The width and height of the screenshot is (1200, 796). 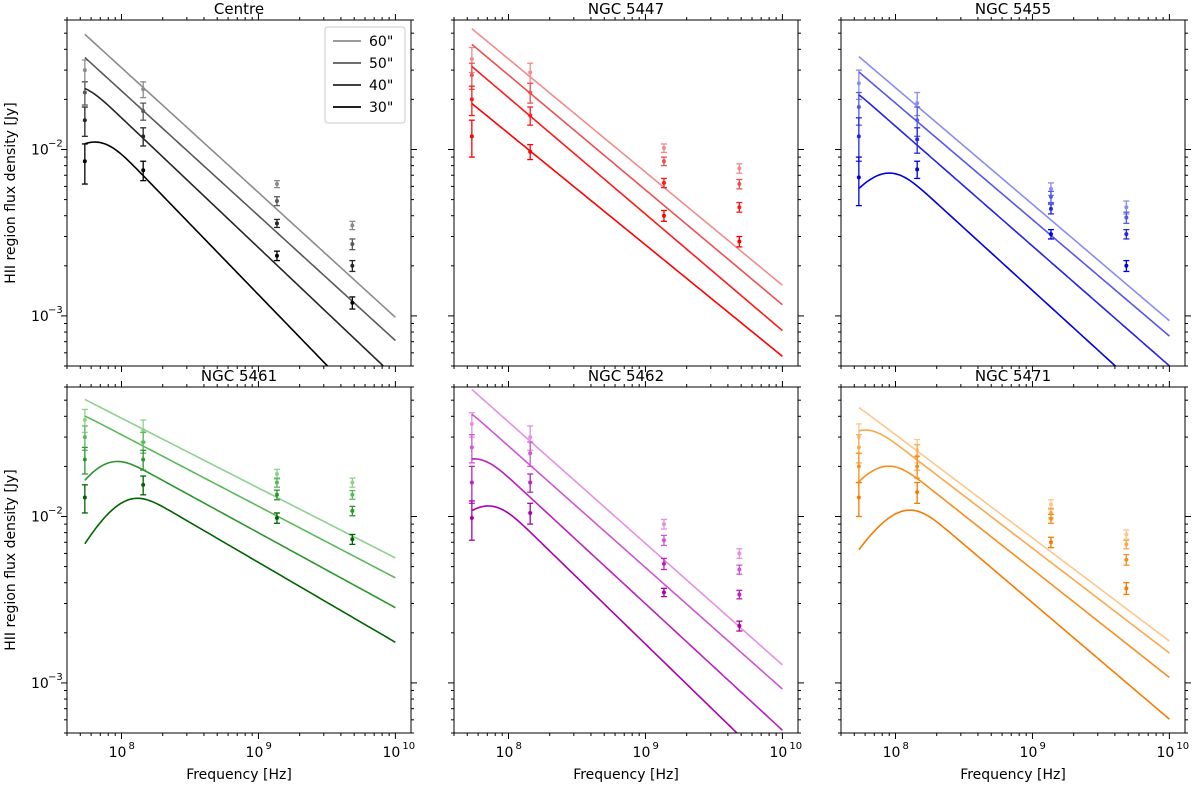 What do you see at coordinates (239, 376) in the screenshot?
I see `panel-title: NGC 5461` at bounding box center [239, 376].